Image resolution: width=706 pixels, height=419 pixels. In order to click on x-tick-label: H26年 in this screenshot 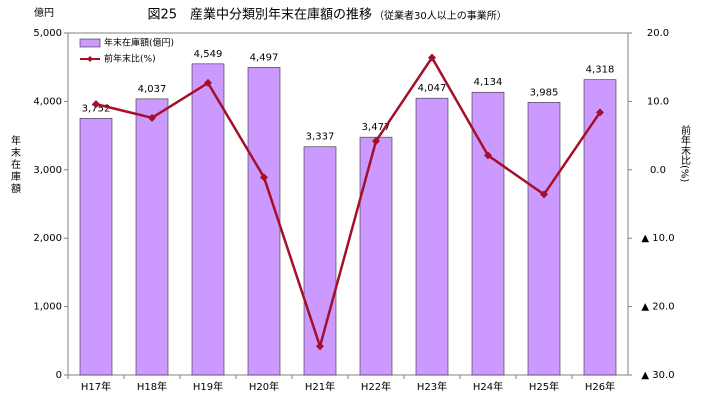, I will do `click(600, 386)`.